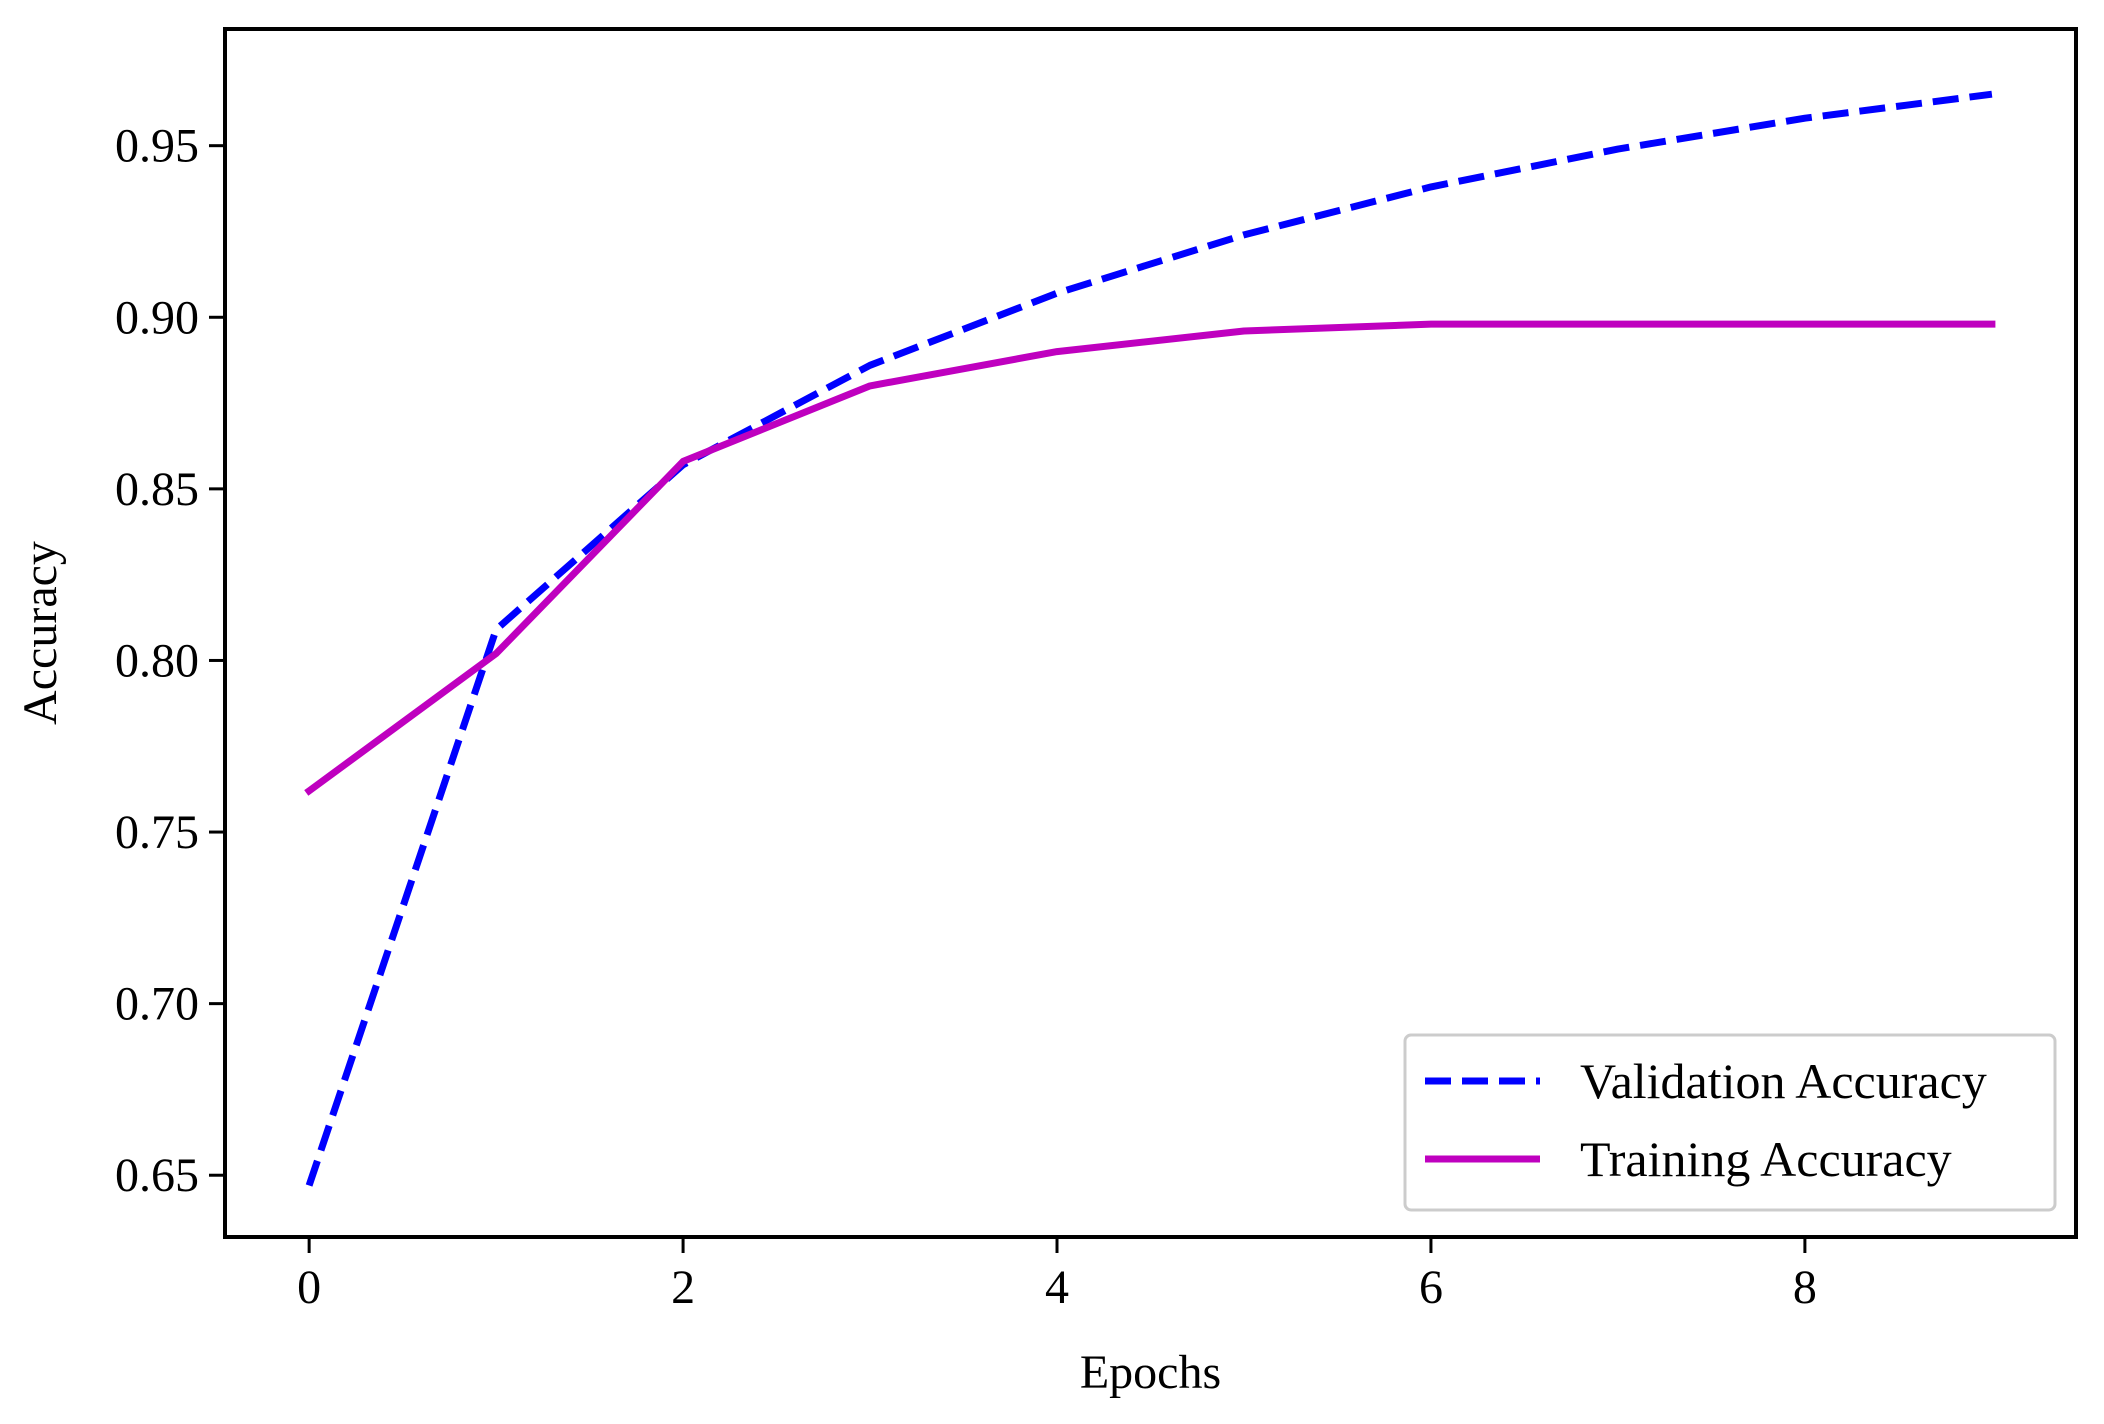 Image resolution: width=2104 pixels, height=1424 pixels. I want to click on y-tick-label: 0.70, so click(157, 1004).